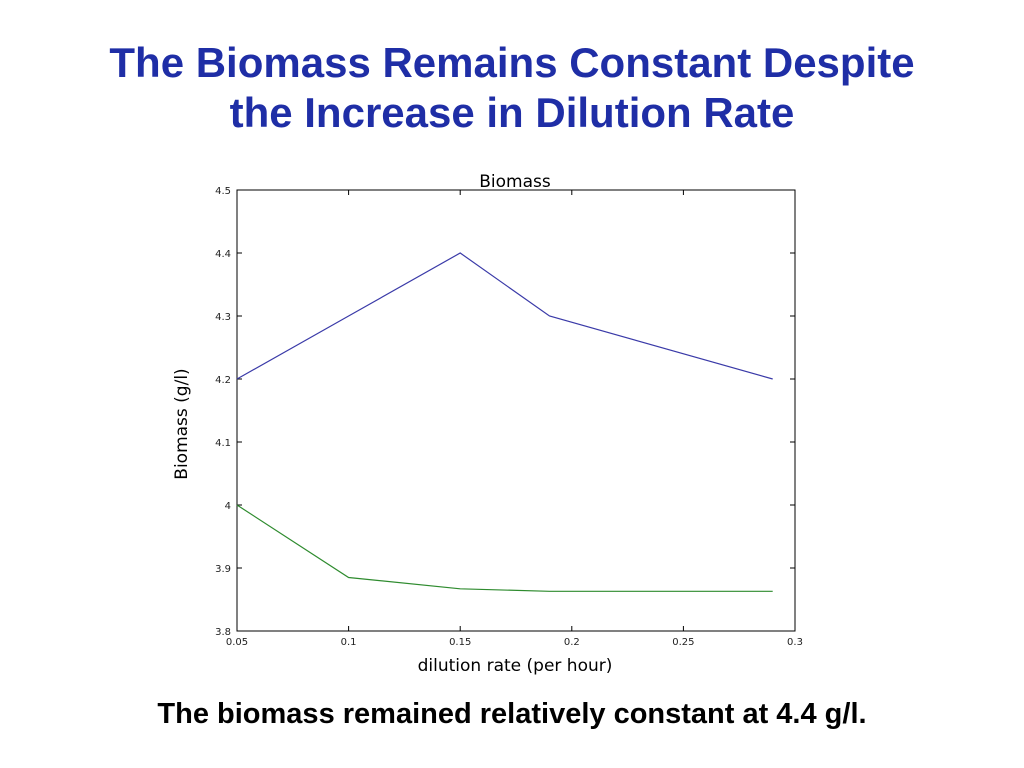  What do you see at coordinates (515, 666) in the screenshot?
I see `x-axis-label: dilution rate (per hour)` at bounding box center [515, 666].